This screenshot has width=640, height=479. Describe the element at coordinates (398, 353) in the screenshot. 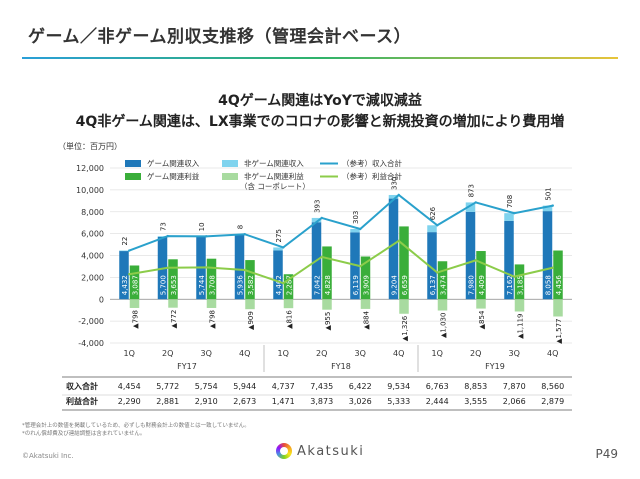

I see `x-tick-label: 4Q` at that location.